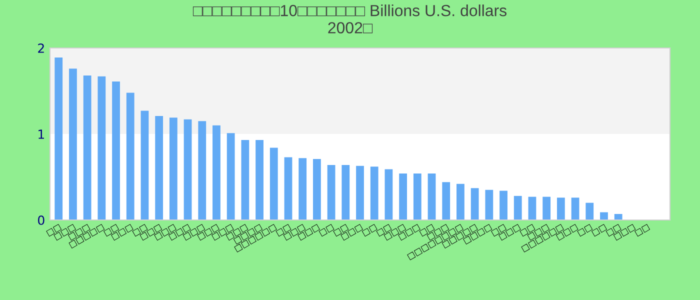 The height and width of the screenshot is (300, 700). I want to click on y-tick-label: 2, so click(41, 48).